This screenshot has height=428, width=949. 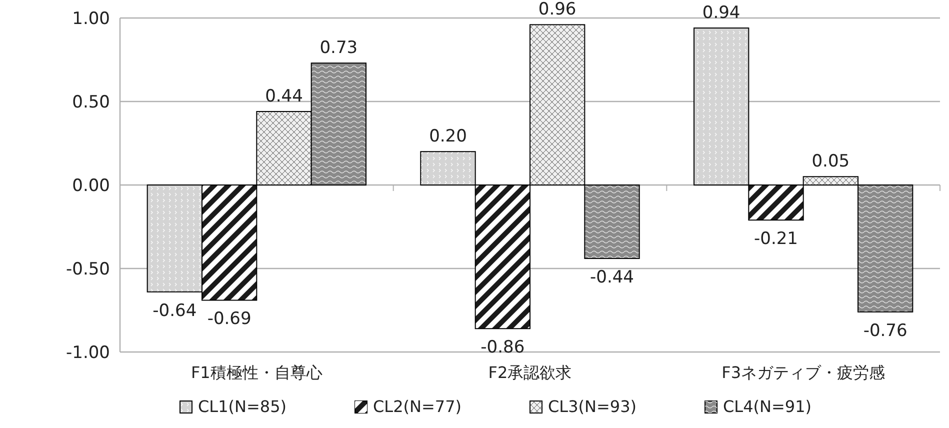 What do you see at coordinates (612, 277) in the screenshot?
I see `data-label: -0.44` at bounding box center [612, 277].